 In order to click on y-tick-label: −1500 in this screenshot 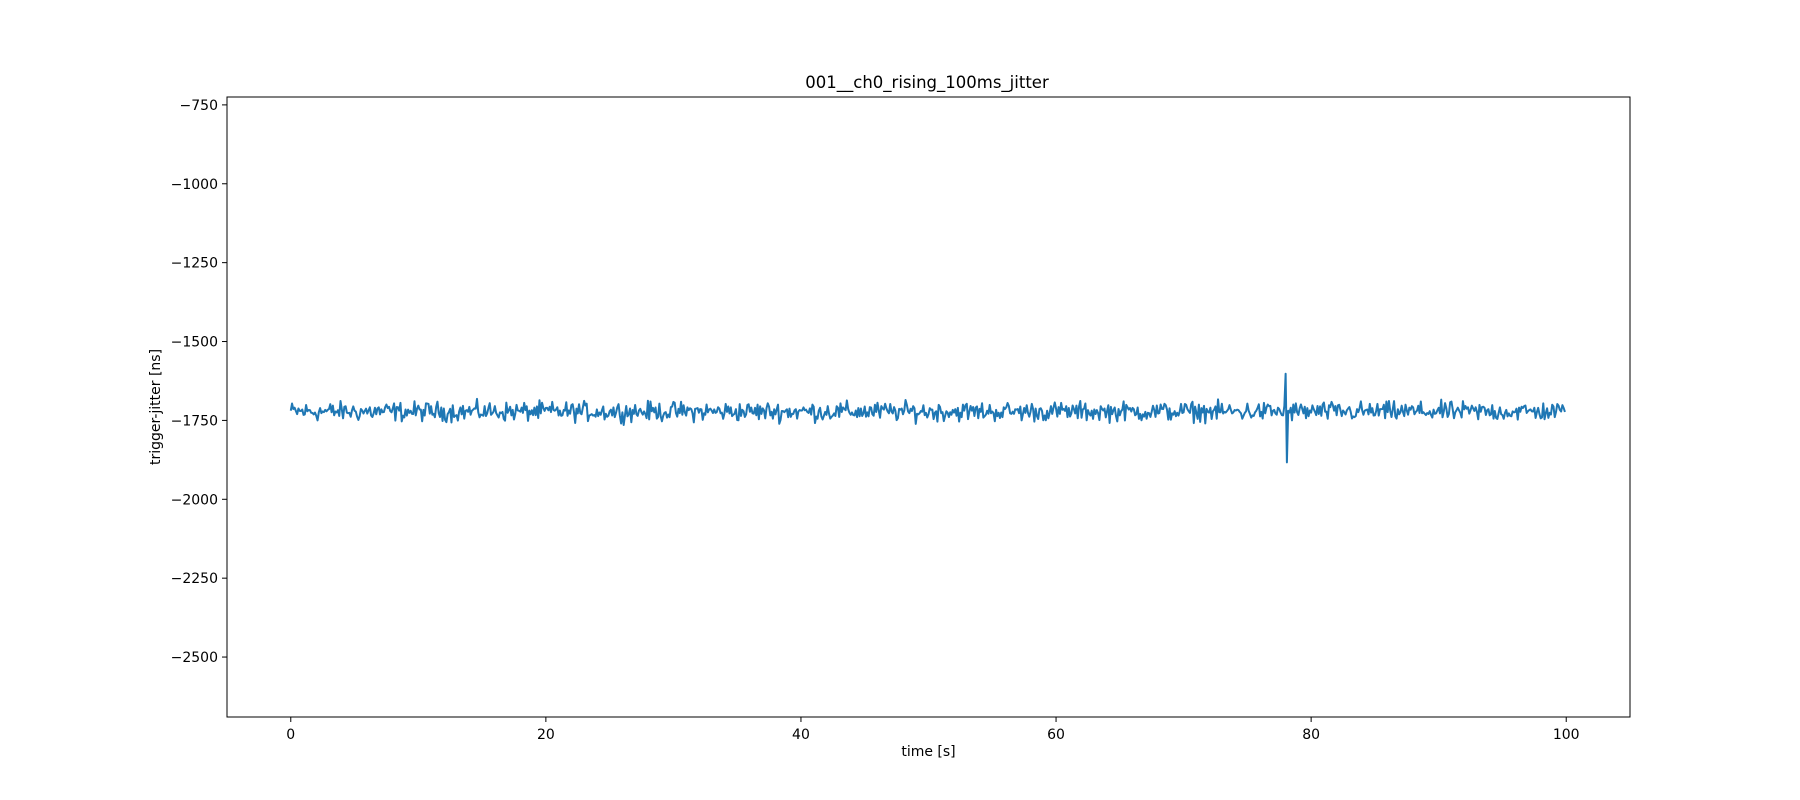, I will do `click(194, 343)`.